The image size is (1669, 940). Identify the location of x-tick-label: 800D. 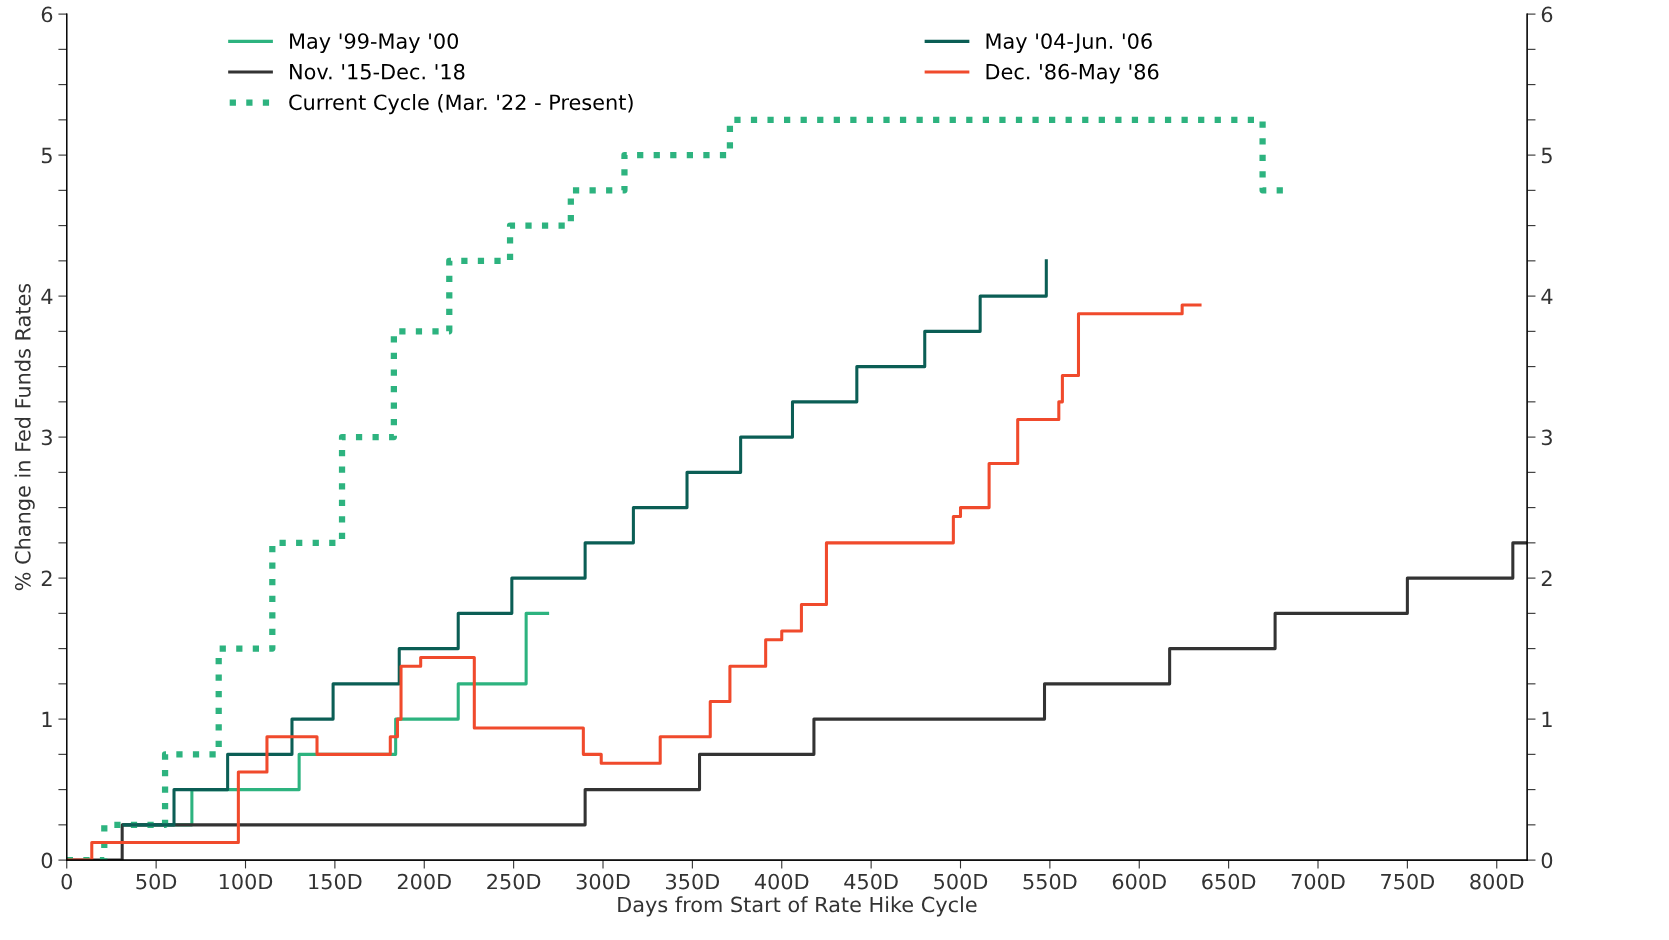
(1497, 881).